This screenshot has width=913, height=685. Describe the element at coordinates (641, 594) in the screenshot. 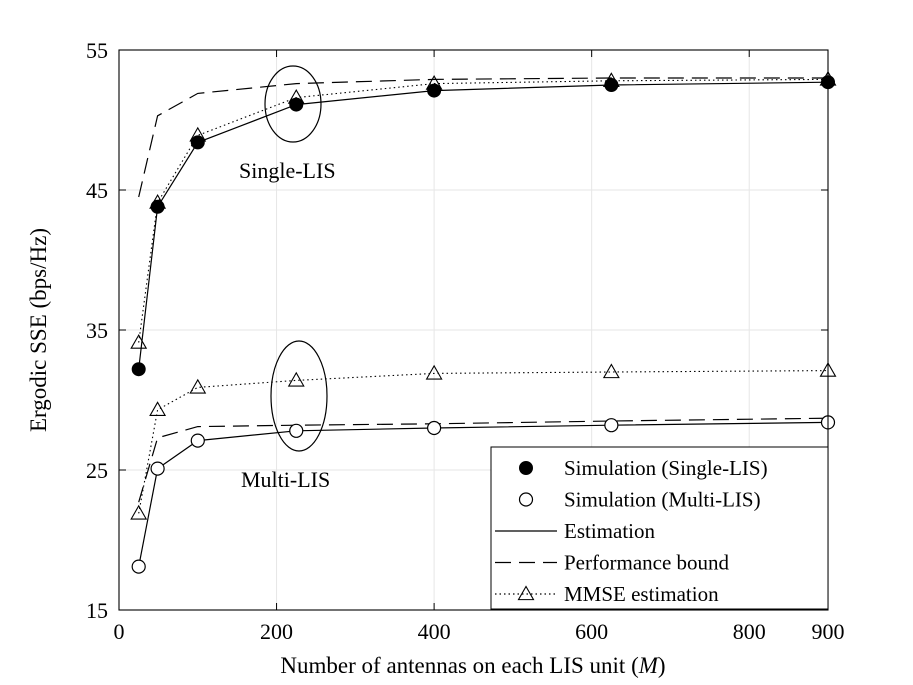

I see `legend-label-4: MMSE estimation` at that location.